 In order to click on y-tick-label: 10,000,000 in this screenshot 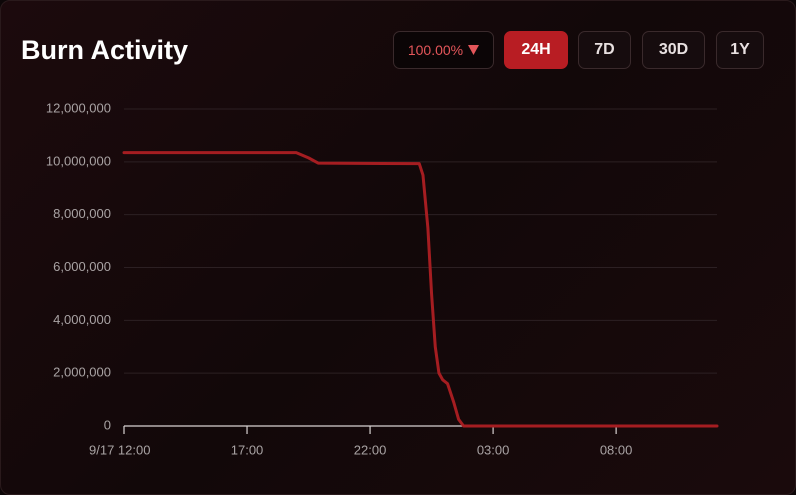, I will do `click(78, 160)`.